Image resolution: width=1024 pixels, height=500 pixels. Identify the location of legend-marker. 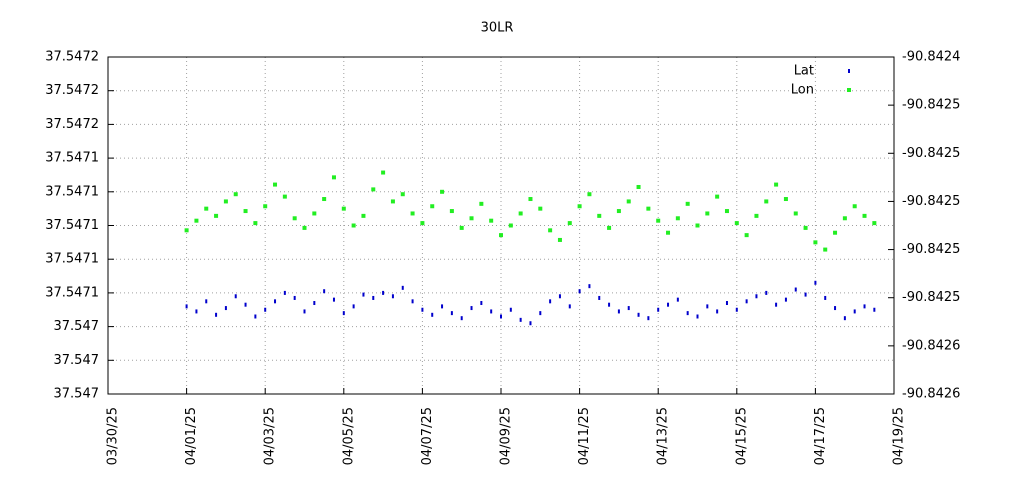
(849, 90).